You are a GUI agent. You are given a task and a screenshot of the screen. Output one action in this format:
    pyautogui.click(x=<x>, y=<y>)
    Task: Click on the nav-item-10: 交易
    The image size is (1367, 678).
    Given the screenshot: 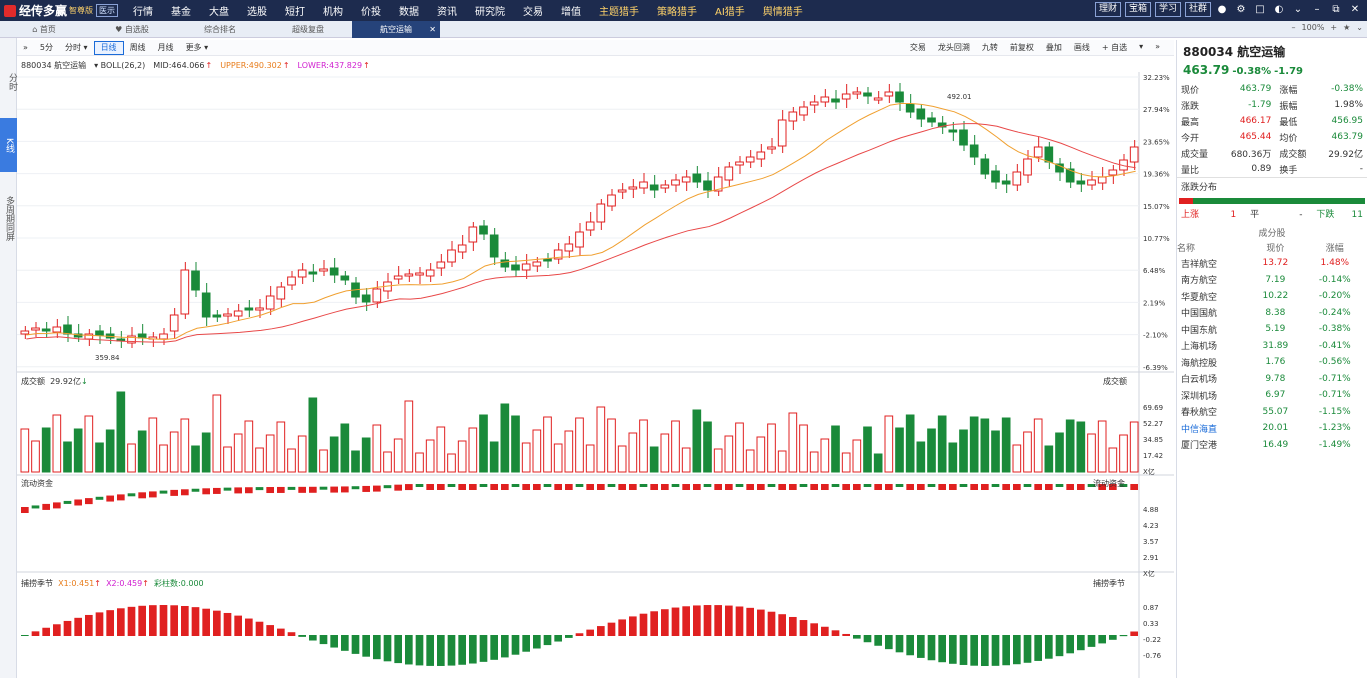 What is the action you would take?
    pyautogui.click(x=533, y=12)
    